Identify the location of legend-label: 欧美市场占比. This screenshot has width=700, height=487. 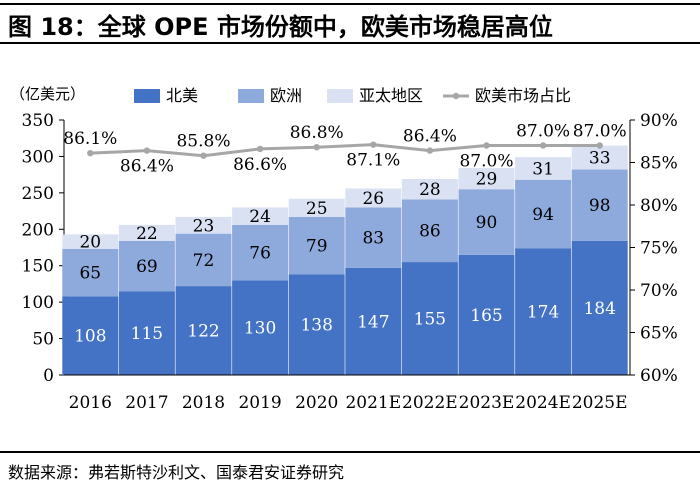
(523, 95).